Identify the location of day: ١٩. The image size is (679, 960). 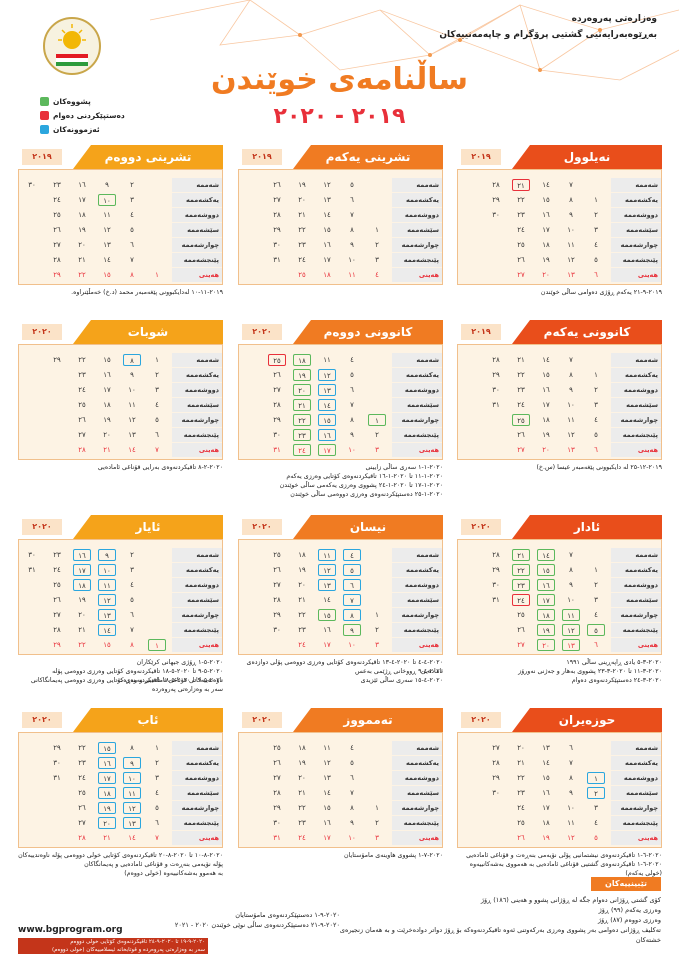
(107, 808).